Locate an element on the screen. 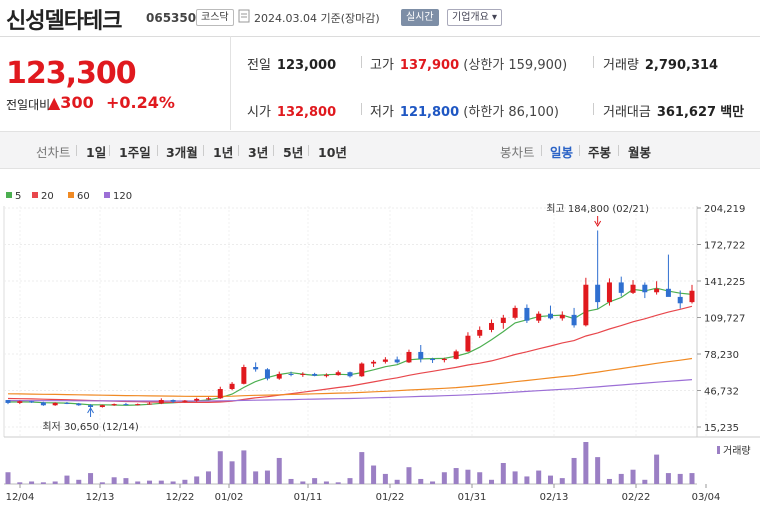 Image resolution: width=760 pixels, height=510 pixels. period-3y: 3년 is located at coordinates (258, 152).